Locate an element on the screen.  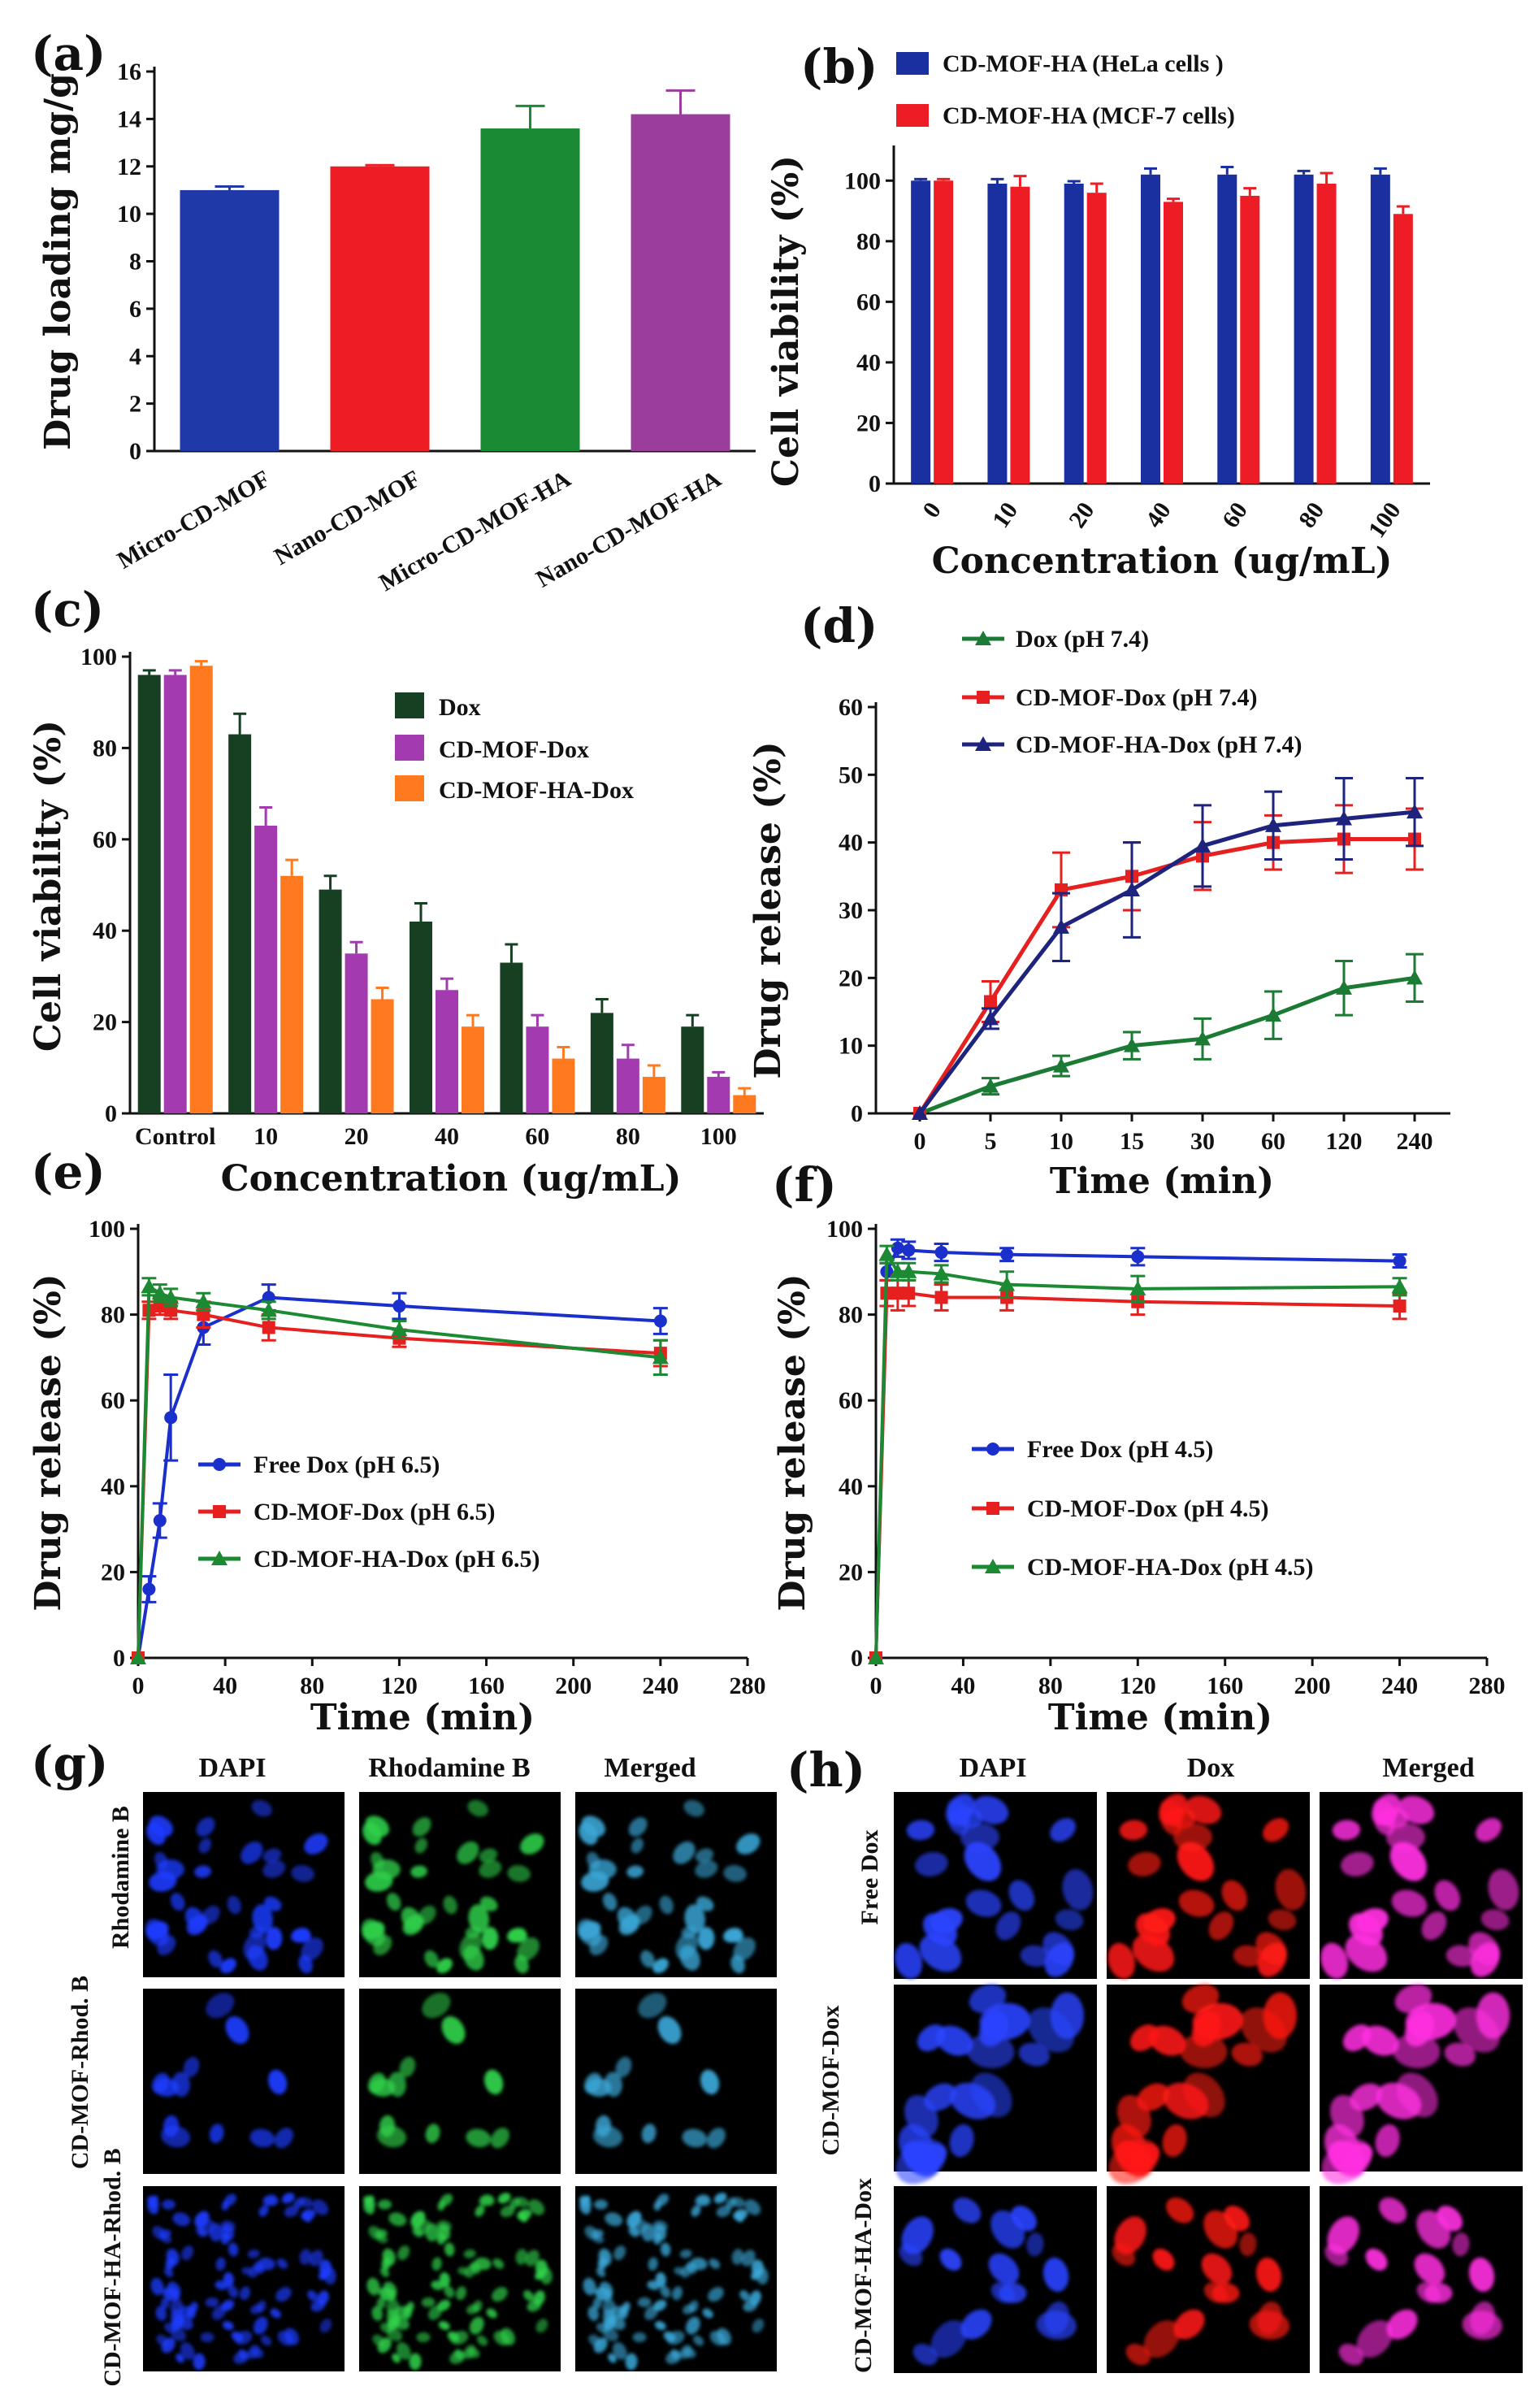
g-row-label-3: CD-MOF-HA-Rhod. B is located at coordinates (113, 2267).